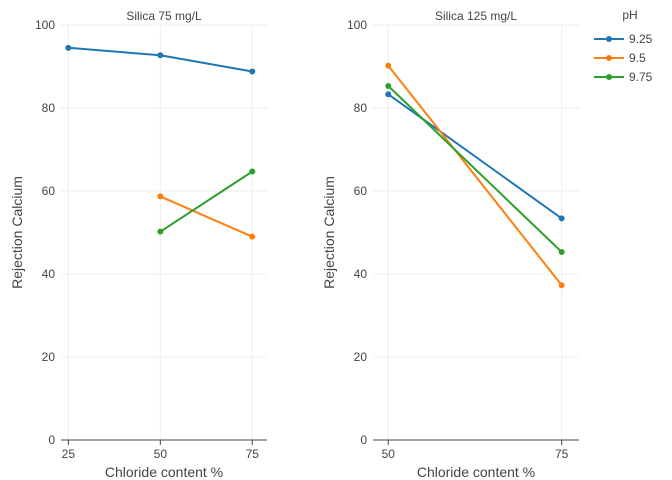 The width and height of the screenshot is (672, 480). Describe the element at coordinates (164, 16) in the screenshot. I see `panel-title: Silica 75 mg/L` at that location.